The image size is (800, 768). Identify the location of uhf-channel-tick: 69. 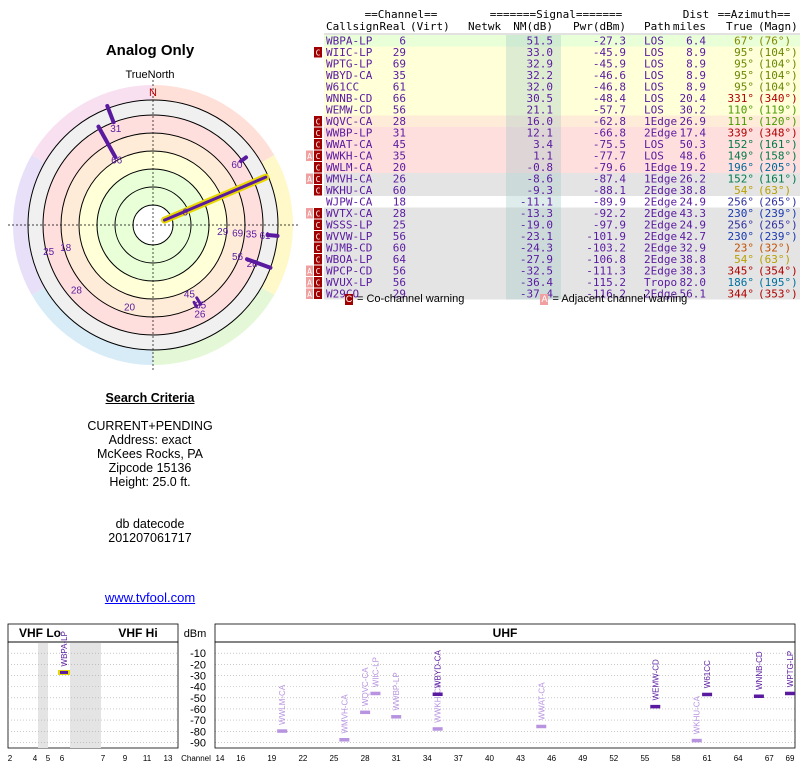
(790, 758).